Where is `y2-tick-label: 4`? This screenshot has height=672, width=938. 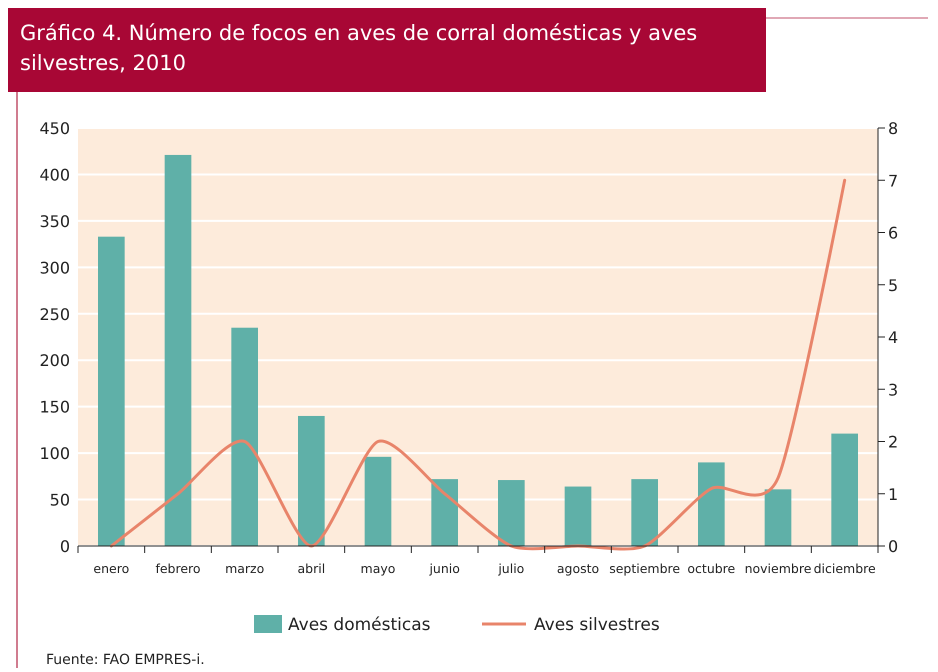 y2-tick-label: 4 is located at coordinates (893, 337).